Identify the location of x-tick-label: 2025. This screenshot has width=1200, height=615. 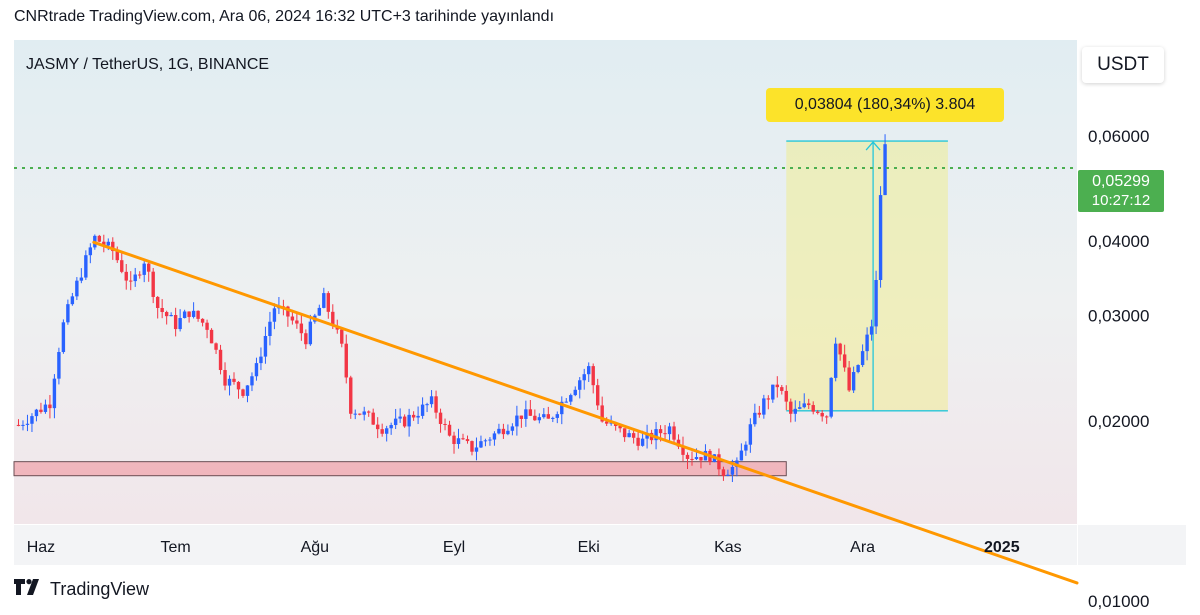
(1002, 547).